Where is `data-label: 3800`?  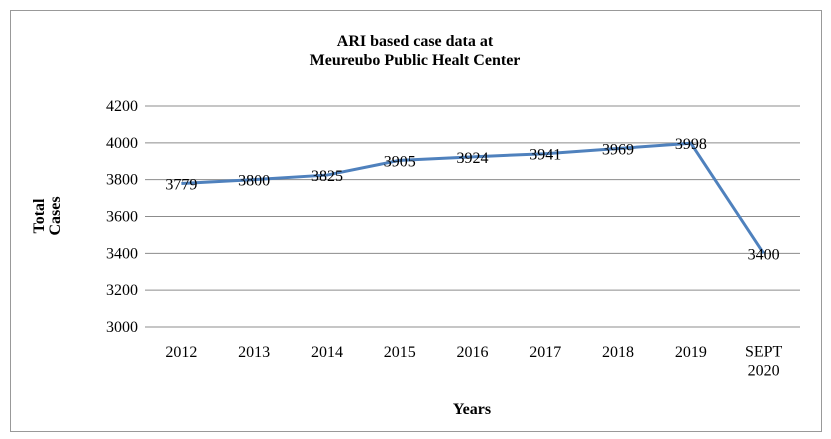
data-label: 3800 is located at coordinates (254, 181).